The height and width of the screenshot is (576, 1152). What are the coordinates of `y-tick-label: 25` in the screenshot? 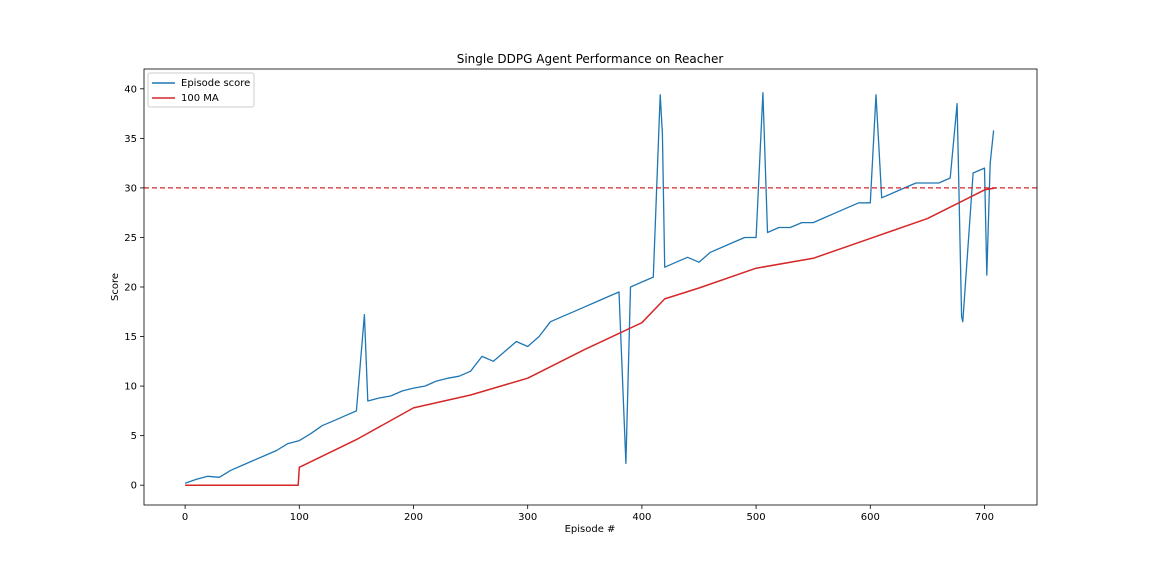 It's located at (130, 238).